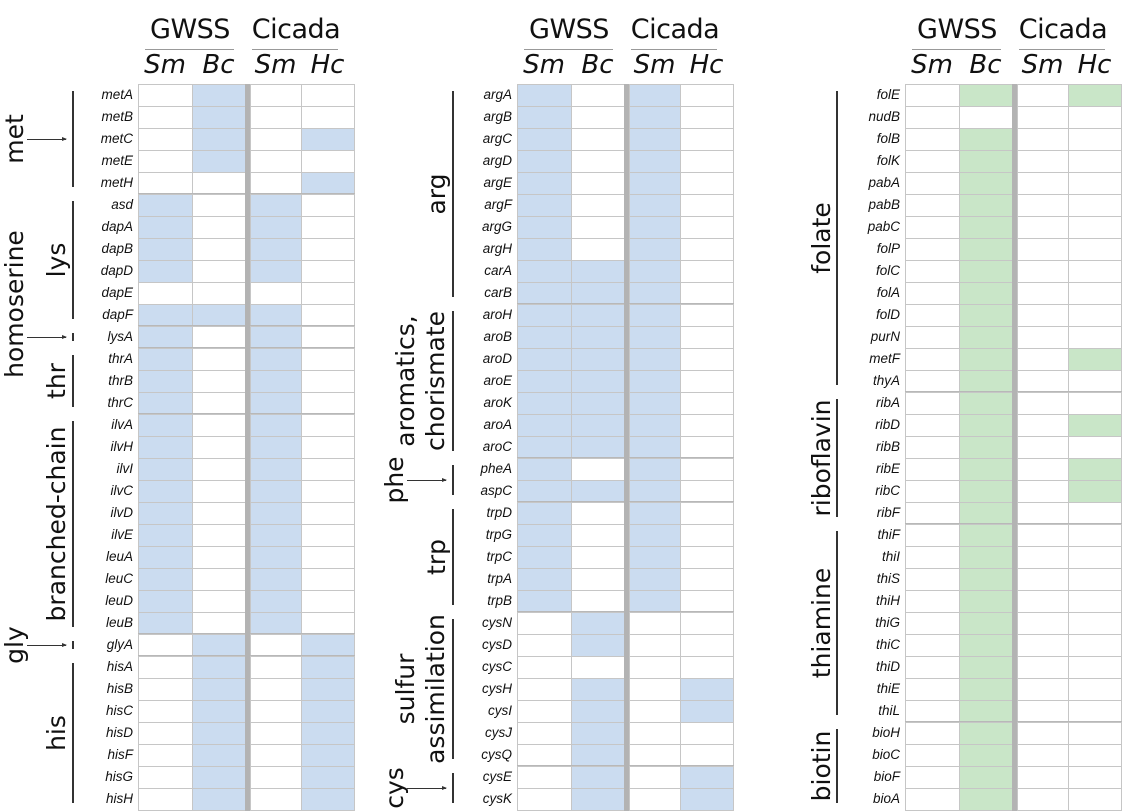 This screenshot has height=812, width=1140. Describe the element at coordinates (598, 315) in the screenshot. I see `cell-aroH-bc` at that location.